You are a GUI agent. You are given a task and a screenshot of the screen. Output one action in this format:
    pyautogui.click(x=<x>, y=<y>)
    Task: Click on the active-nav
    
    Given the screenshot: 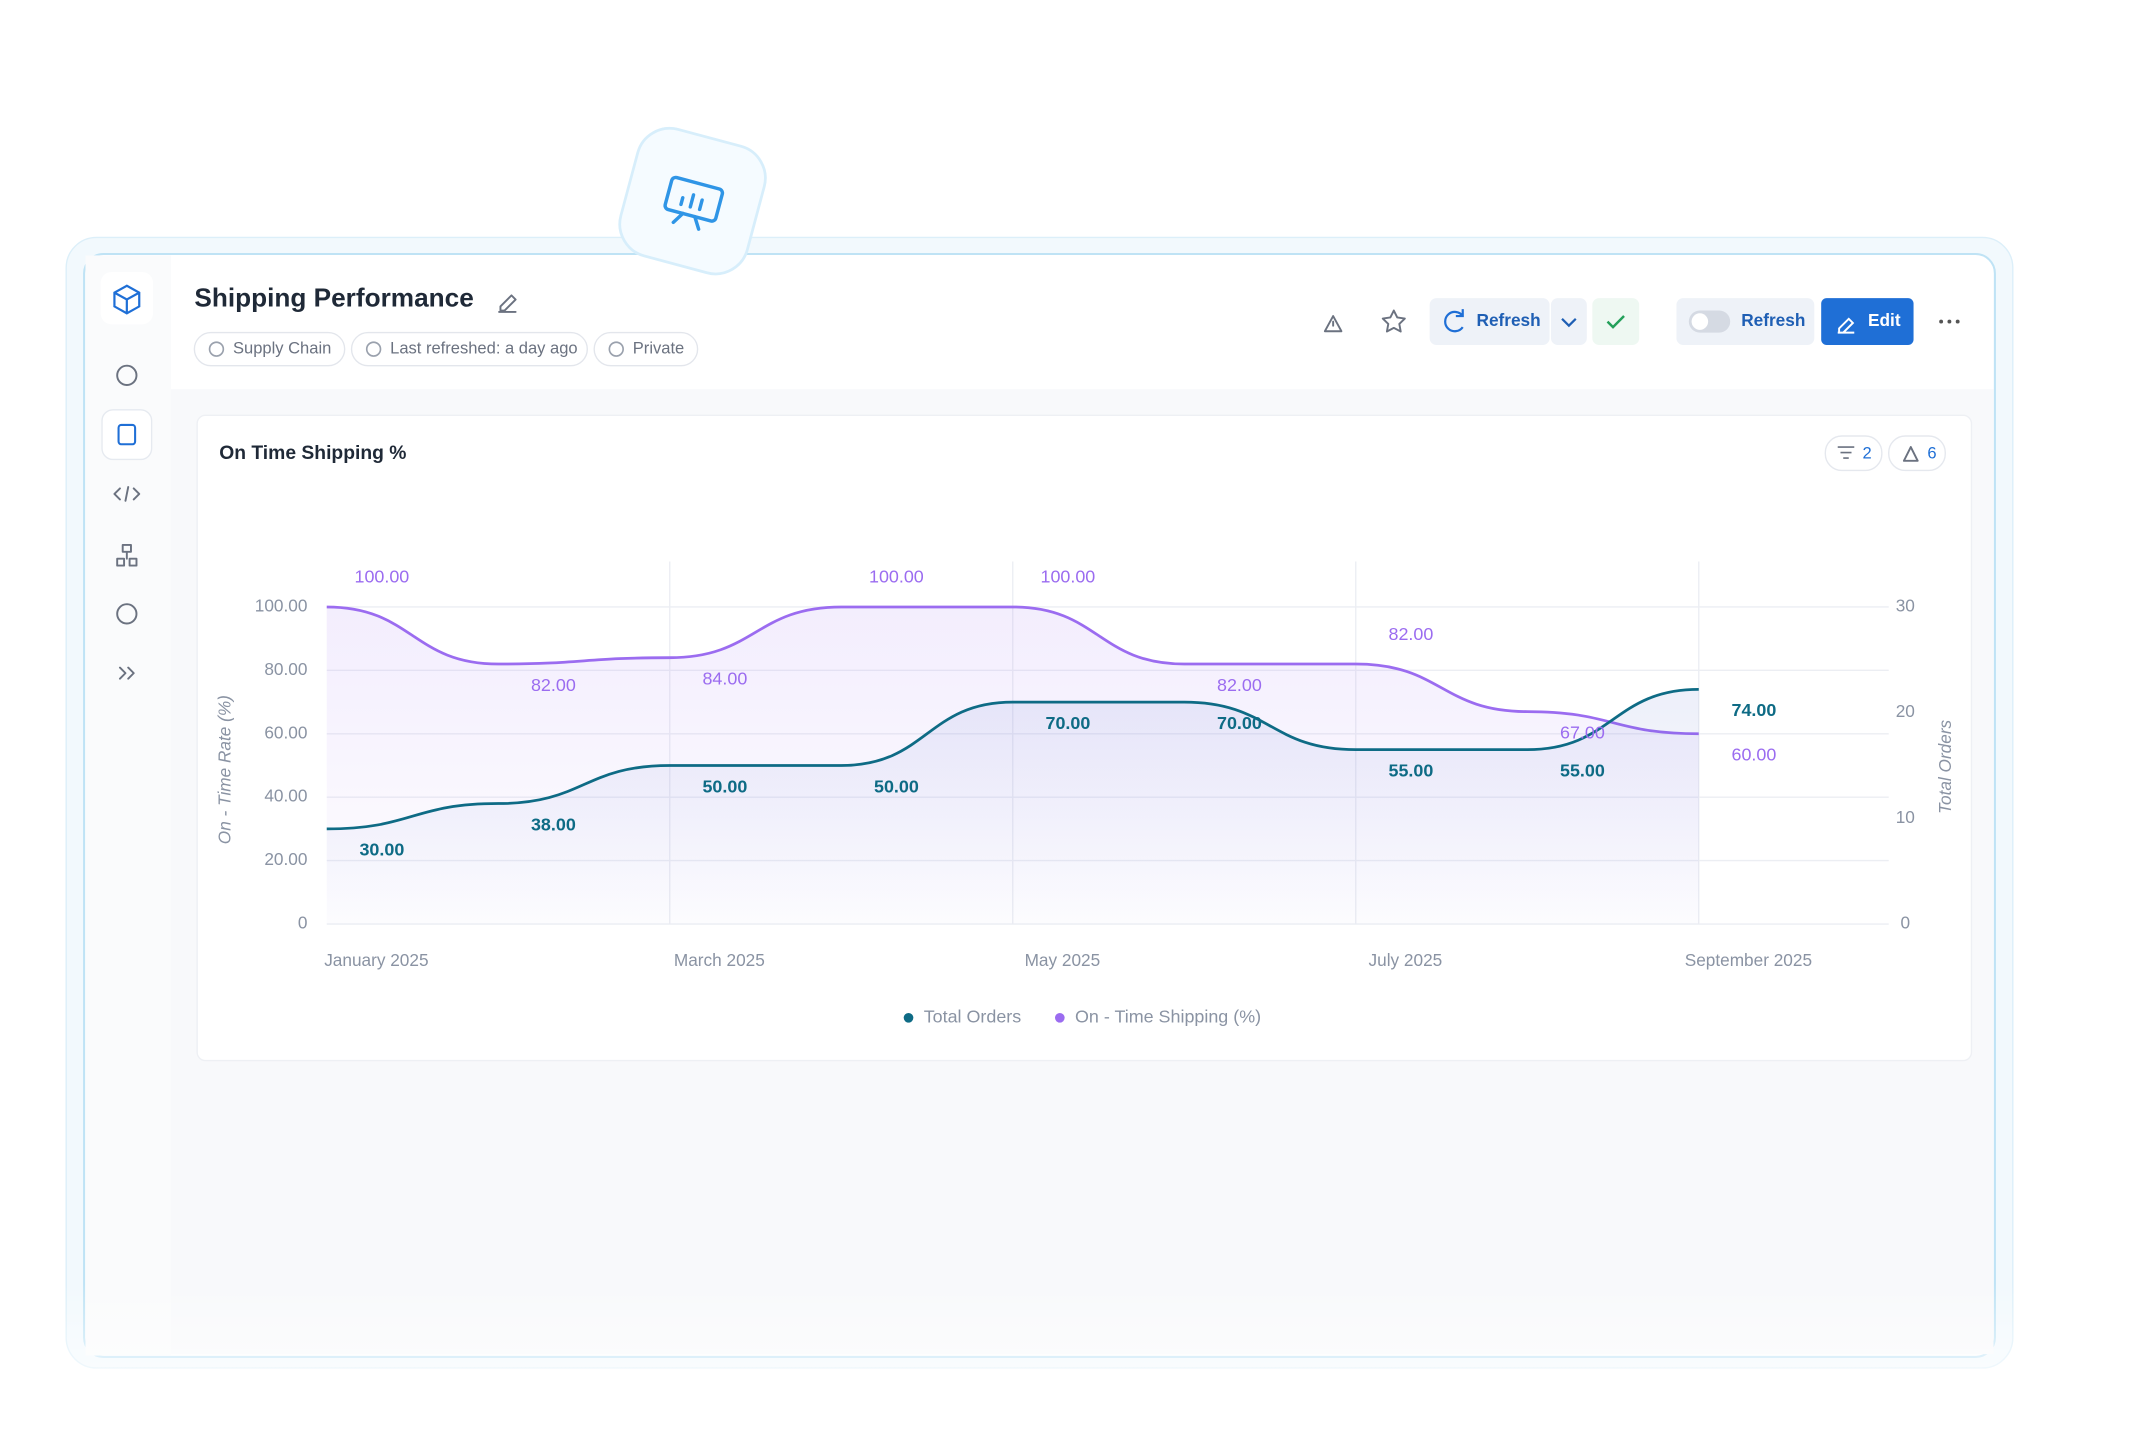 What is the action you would take?
    pyautogui.click(x=127, y=435)
    